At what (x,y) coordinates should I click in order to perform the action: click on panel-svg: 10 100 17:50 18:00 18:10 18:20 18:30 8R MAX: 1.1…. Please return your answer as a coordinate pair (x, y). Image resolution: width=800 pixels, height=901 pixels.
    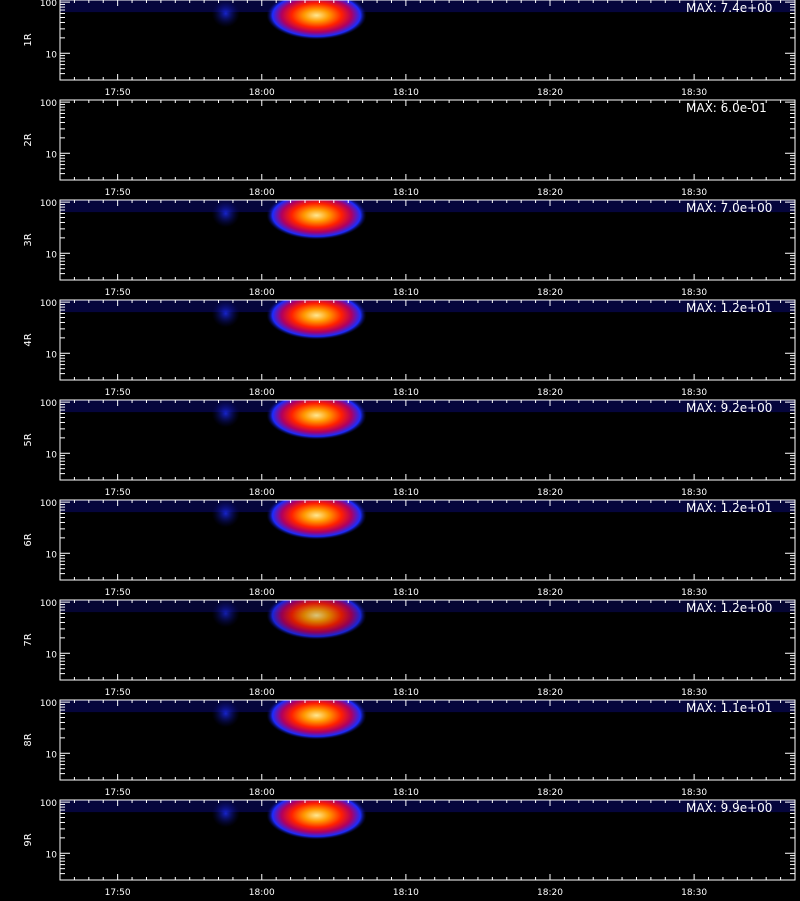
    Looking at the image, I should click on (409, 748).